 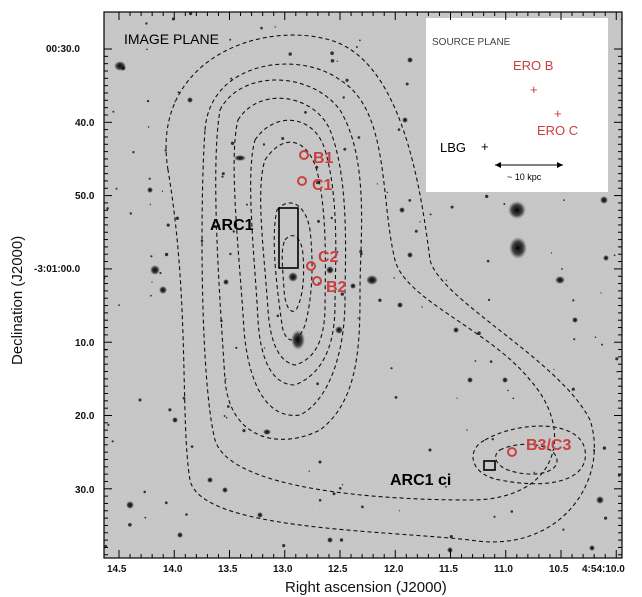 What do you see at coordinates (534, 89) in the screenshot?
I see `source-marker-ero-b: +` at bounding box center [534, 89].